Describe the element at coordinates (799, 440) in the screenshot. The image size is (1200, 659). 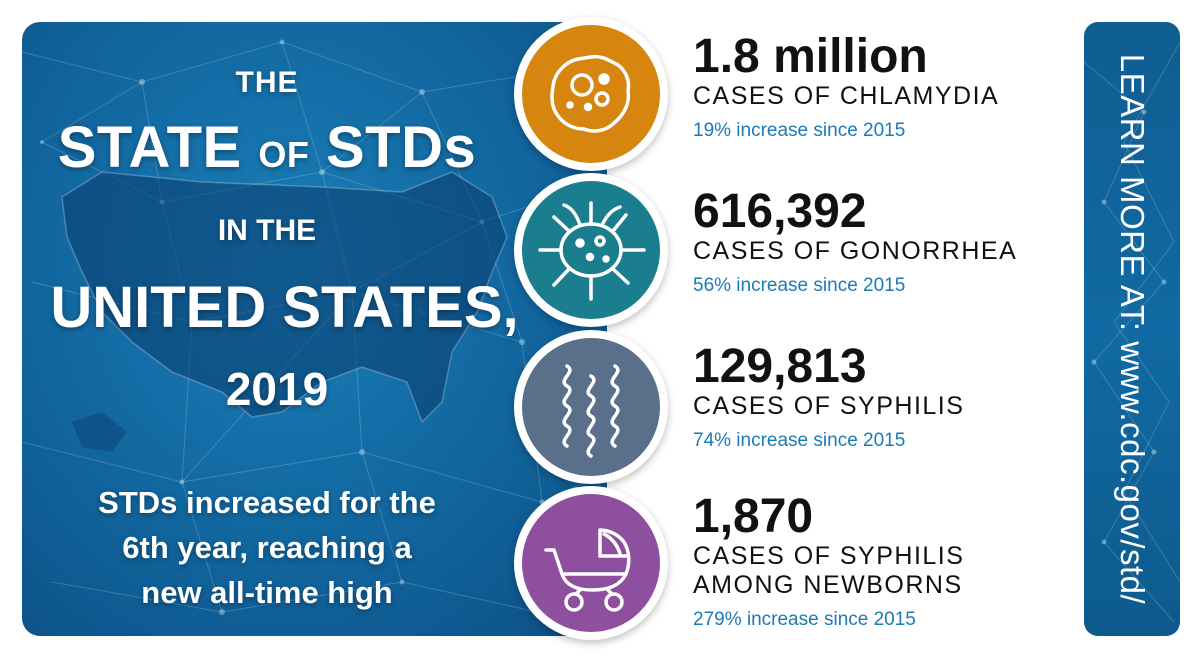
I see `stat-increase: 74% increase since 2015` at that location.